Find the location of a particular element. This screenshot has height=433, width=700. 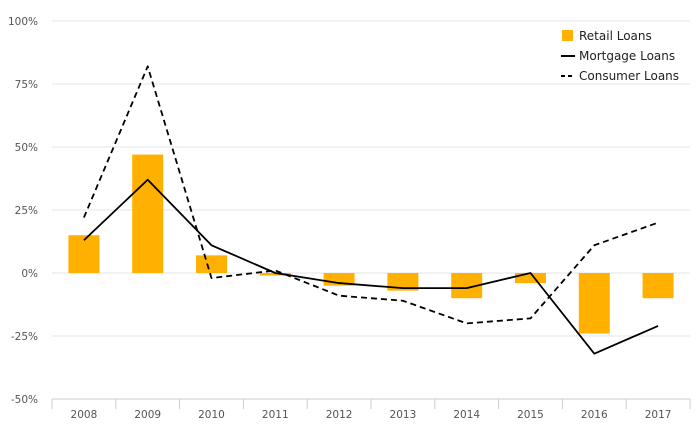

y-tick-label: 0% is located at coordinates (29, 274).